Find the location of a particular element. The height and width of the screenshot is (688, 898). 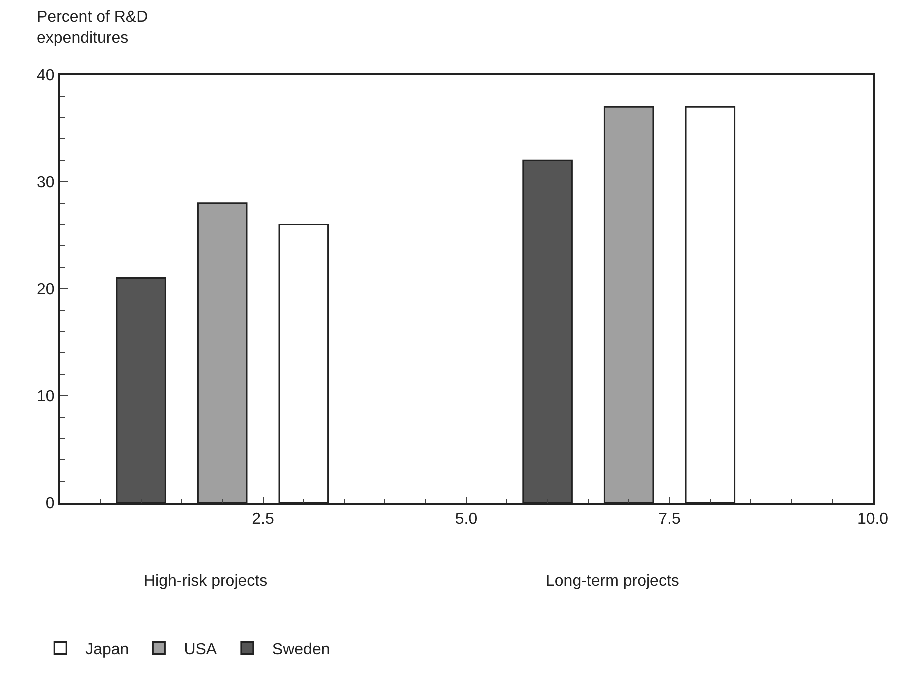

y-tick-label: 10 is located at coordinates (46, 397).